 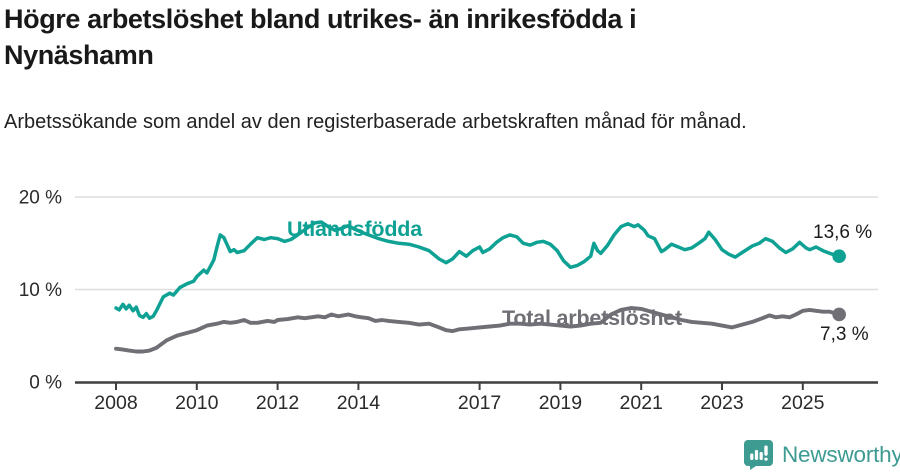 I want to click on svg-text: 20 %, so click(x=40, y=198).